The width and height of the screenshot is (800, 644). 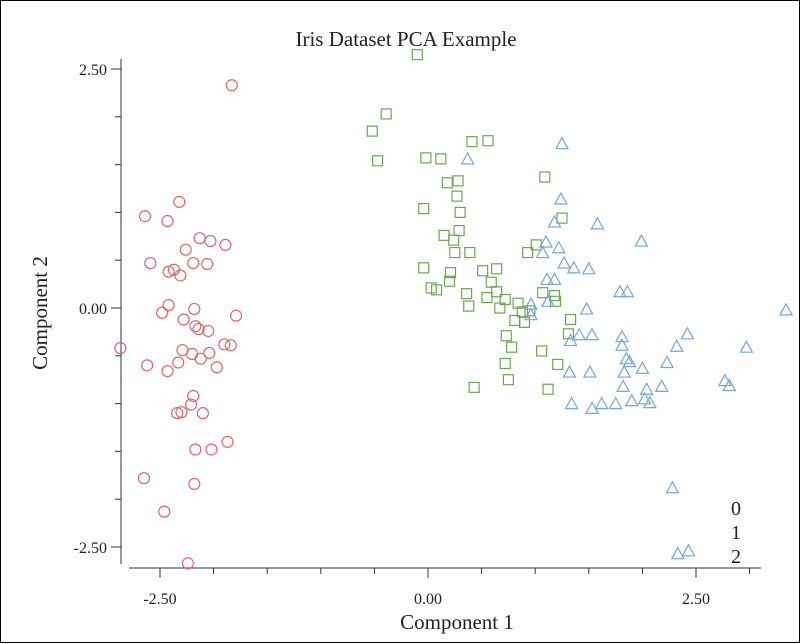 What do you see at coordinates (428, 599) in the screenshot?
I see `x-tick-label: 0.00` at bounding box center [428, 599].